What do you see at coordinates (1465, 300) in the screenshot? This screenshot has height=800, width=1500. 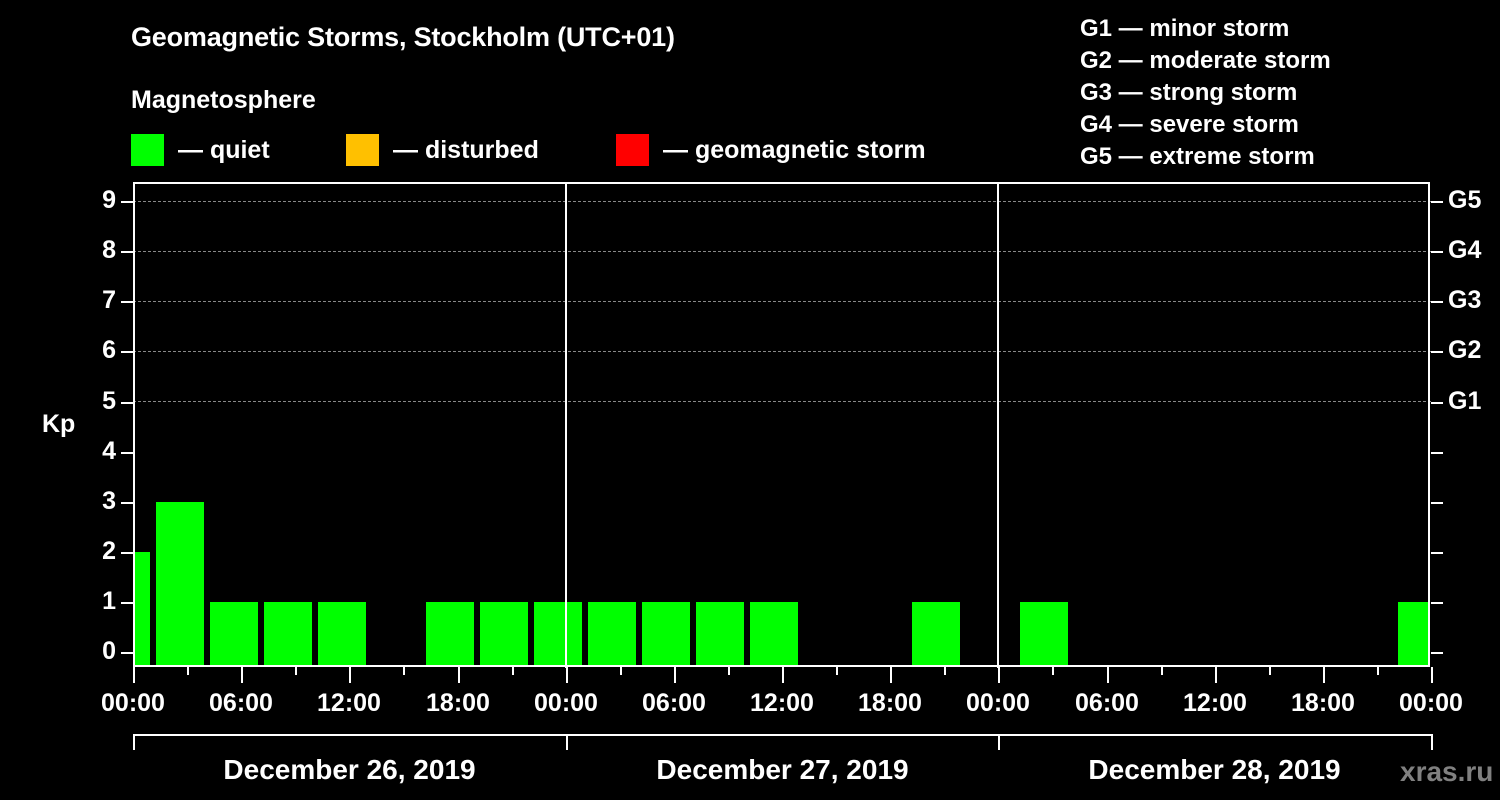 I see `g-scale-label: G3` at bounding box center [1465, 300].